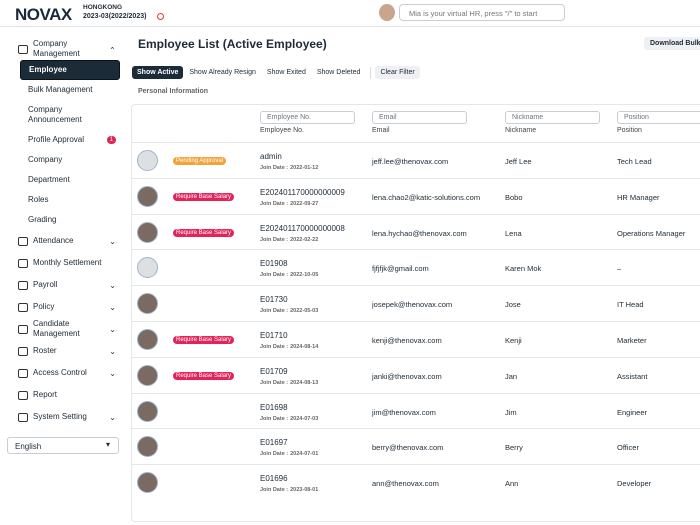 The width and height of the screenshot is (700, 525). I want to click on submenu-item: Profile Approval 1, so click(70, 140).